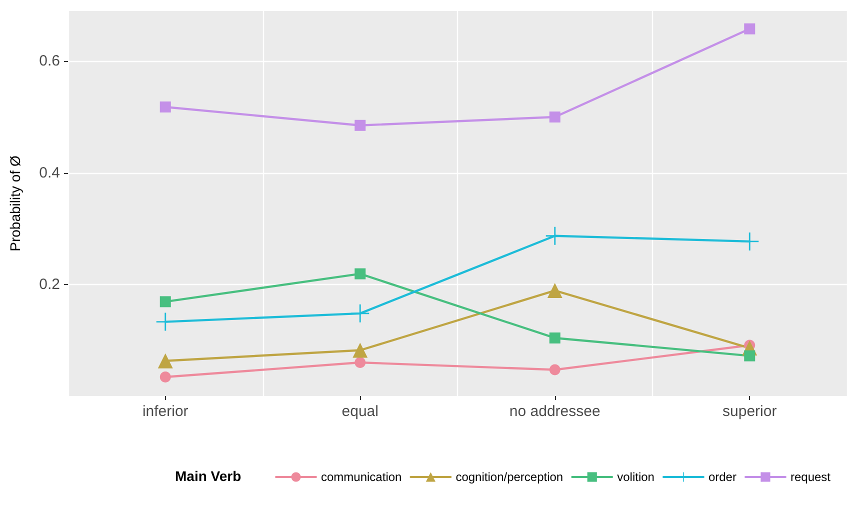  I want to click on y-tick-label: 0.6, so click(49, 61).